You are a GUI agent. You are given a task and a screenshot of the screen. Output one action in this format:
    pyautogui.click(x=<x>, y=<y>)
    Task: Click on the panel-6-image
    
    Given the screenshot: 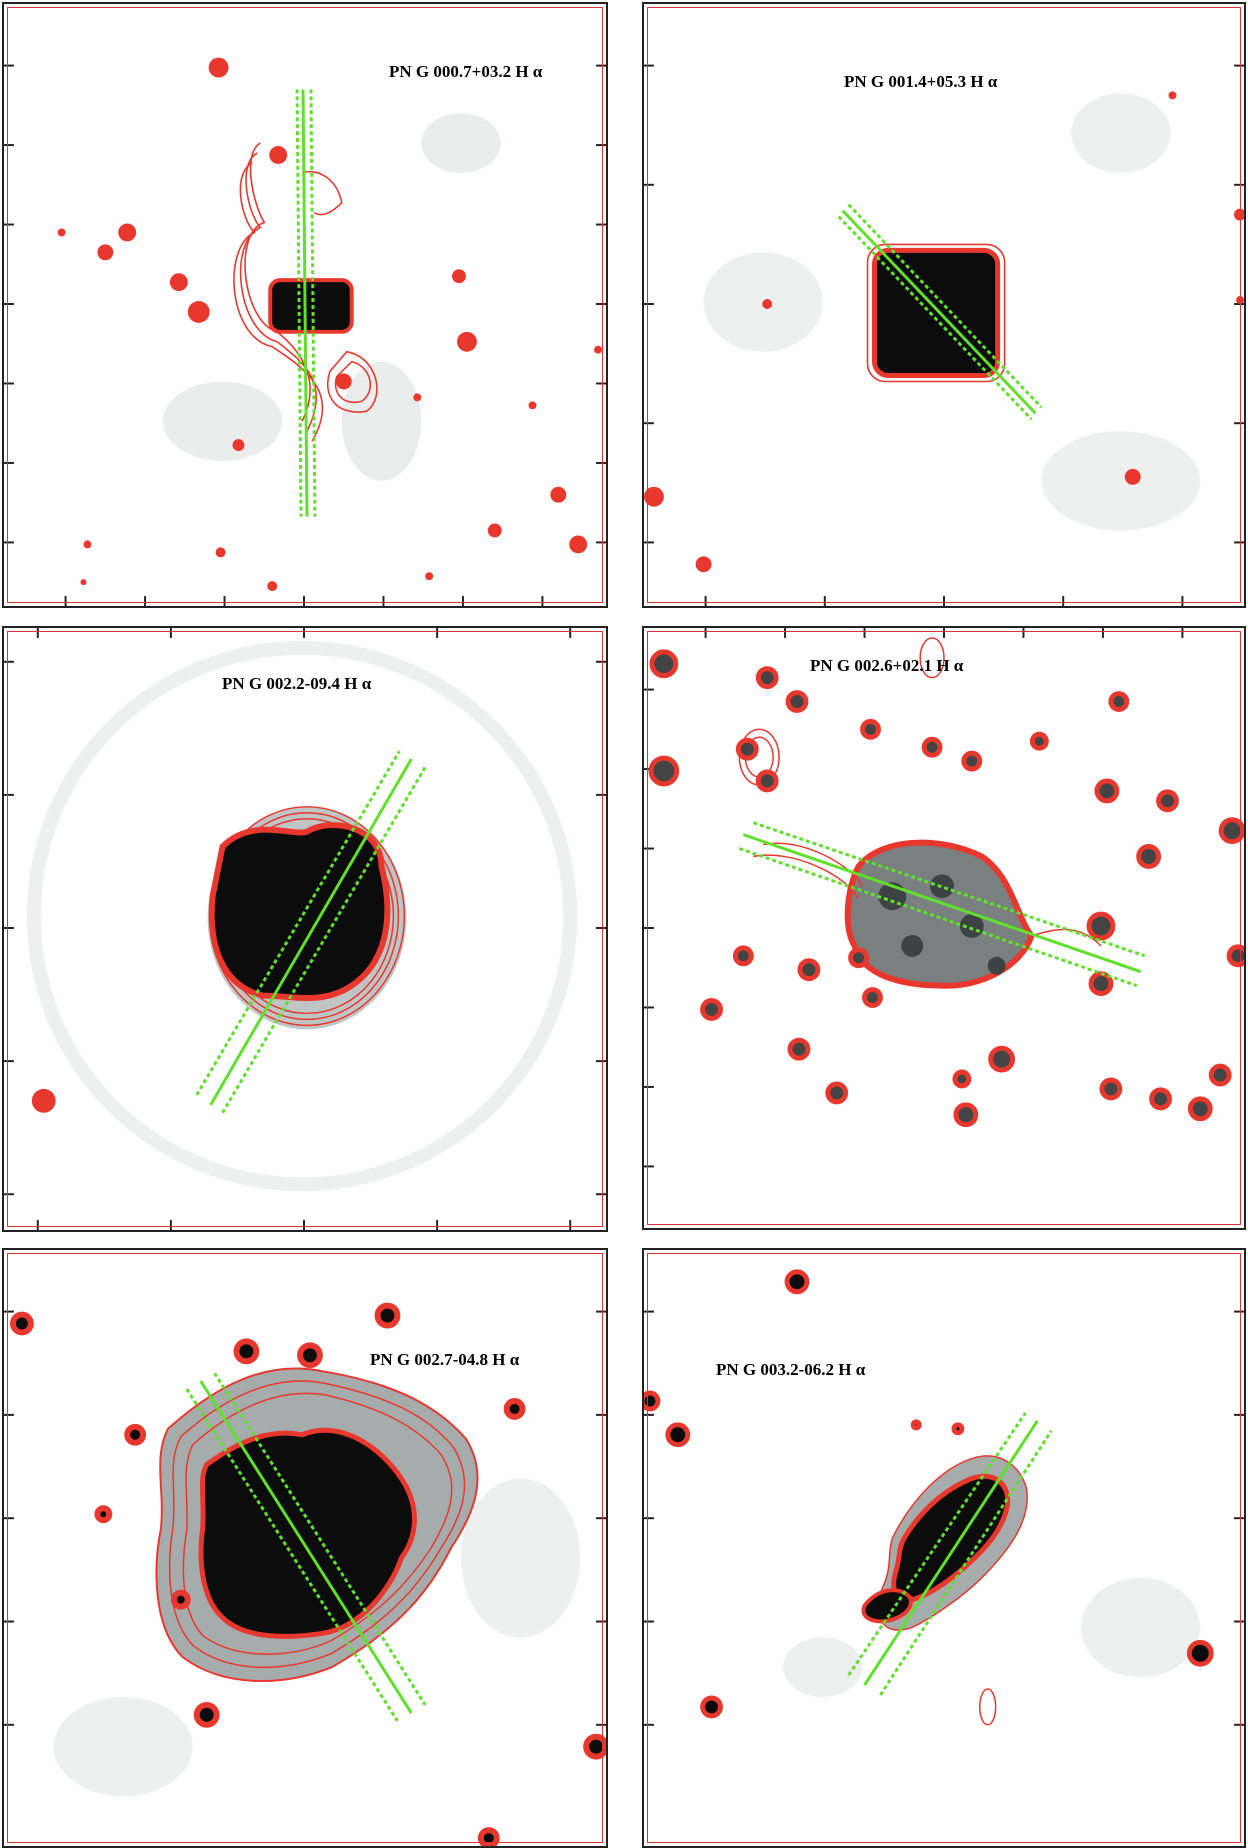 What is the action you would take?
    pyautogui.click(x=944, y=1497)
    